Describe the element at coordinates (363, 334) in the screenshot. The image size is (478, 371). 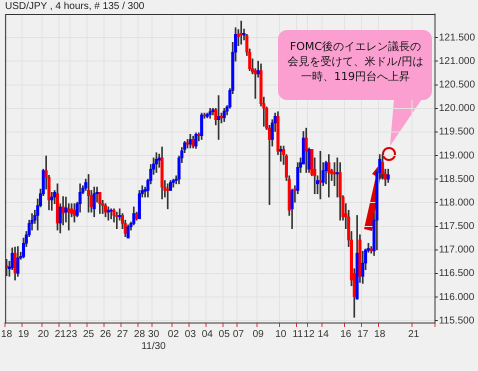
I see `x-tick-label: 17` at that location.